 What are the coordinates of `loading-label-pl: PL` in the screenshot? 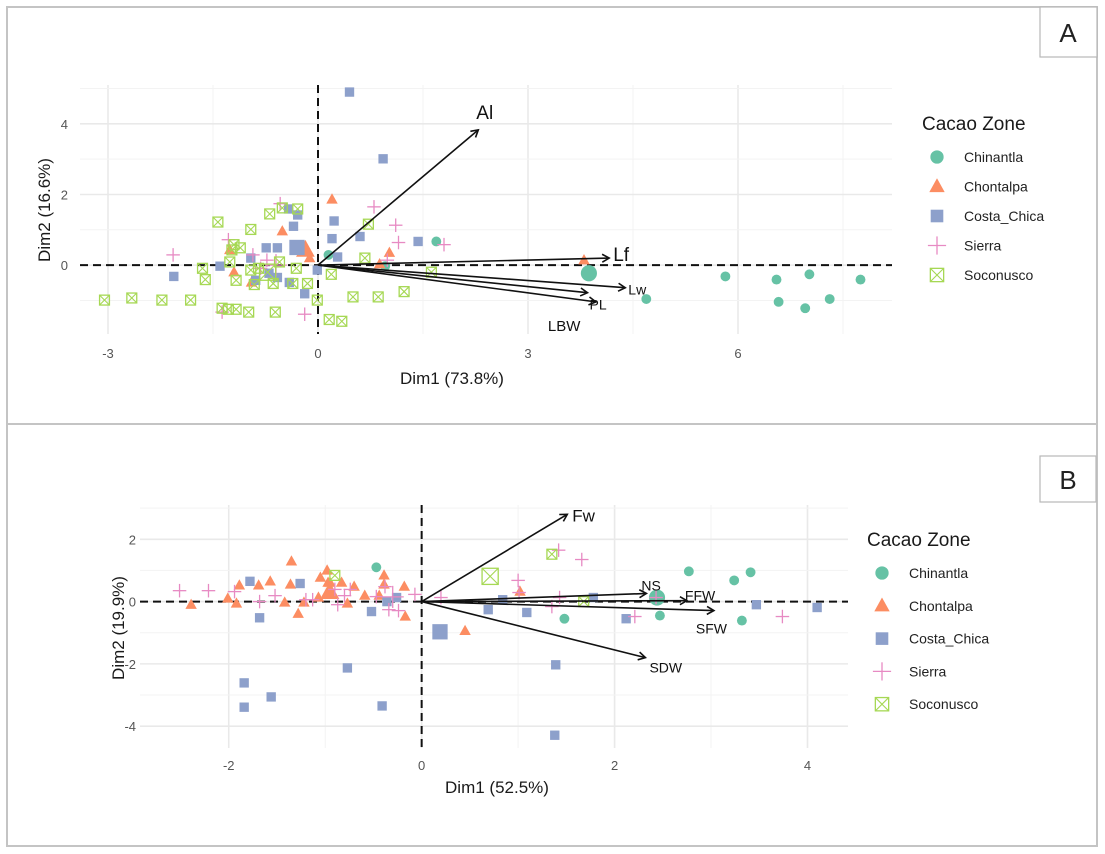 It's located at (598, 305).